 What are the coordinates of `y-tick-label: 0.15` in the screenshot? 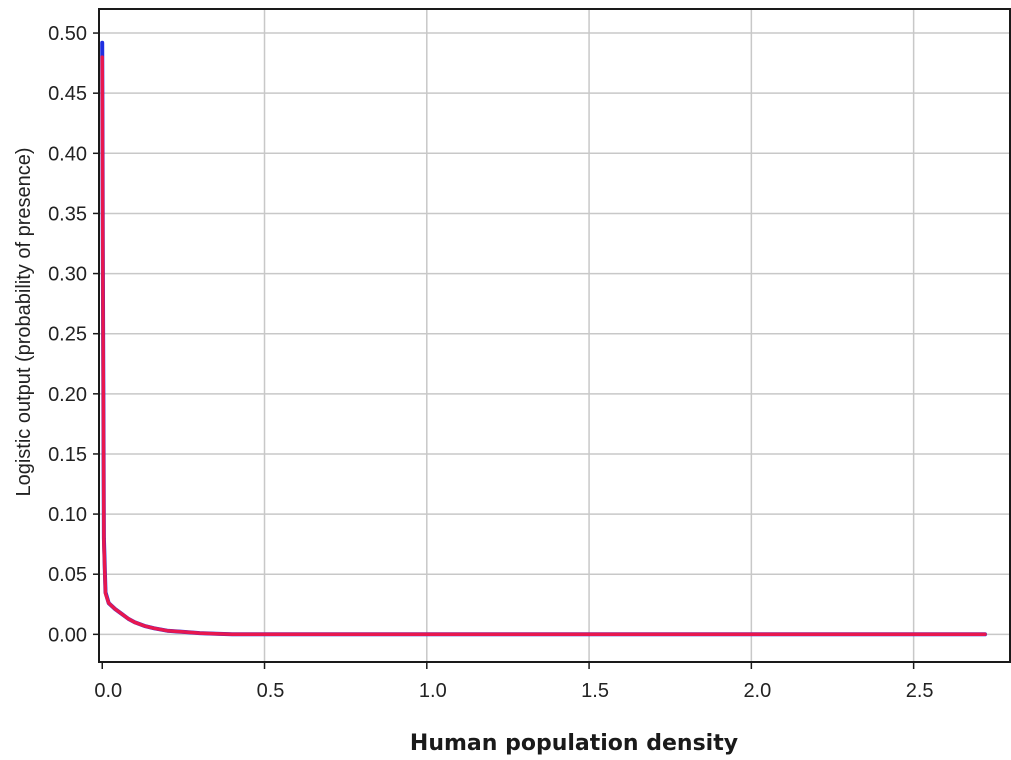 It's located at (67, 455).